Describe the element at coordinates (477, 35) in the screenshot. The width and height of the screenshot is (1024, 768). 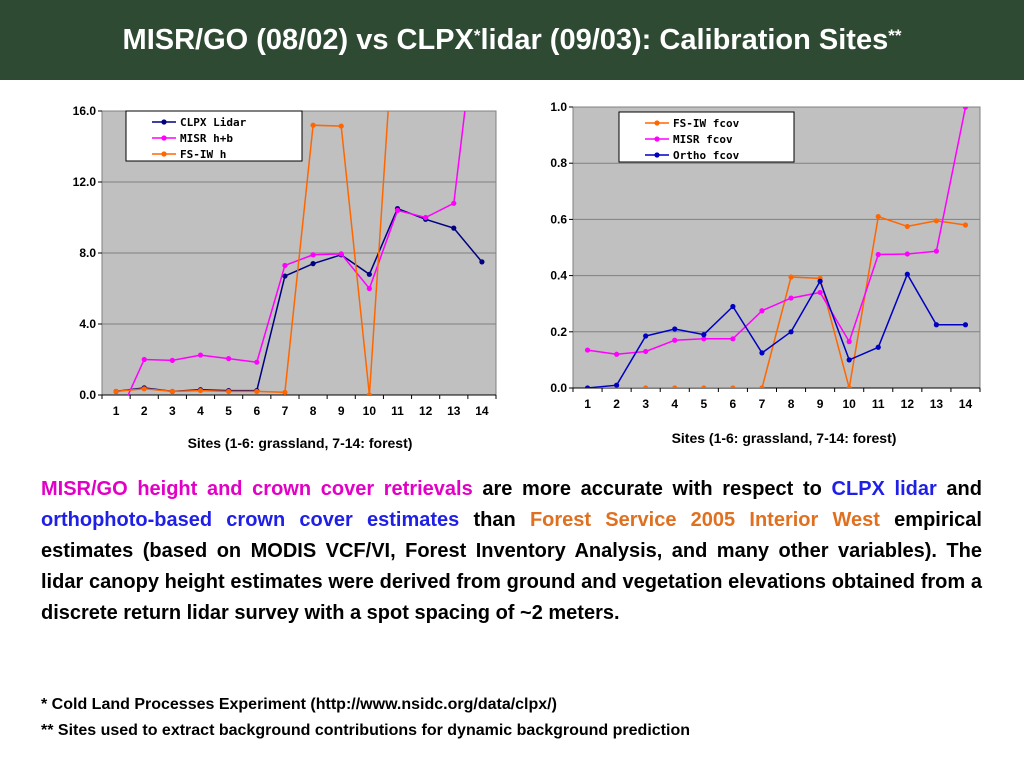
I see `title-sup1: *` at that location.